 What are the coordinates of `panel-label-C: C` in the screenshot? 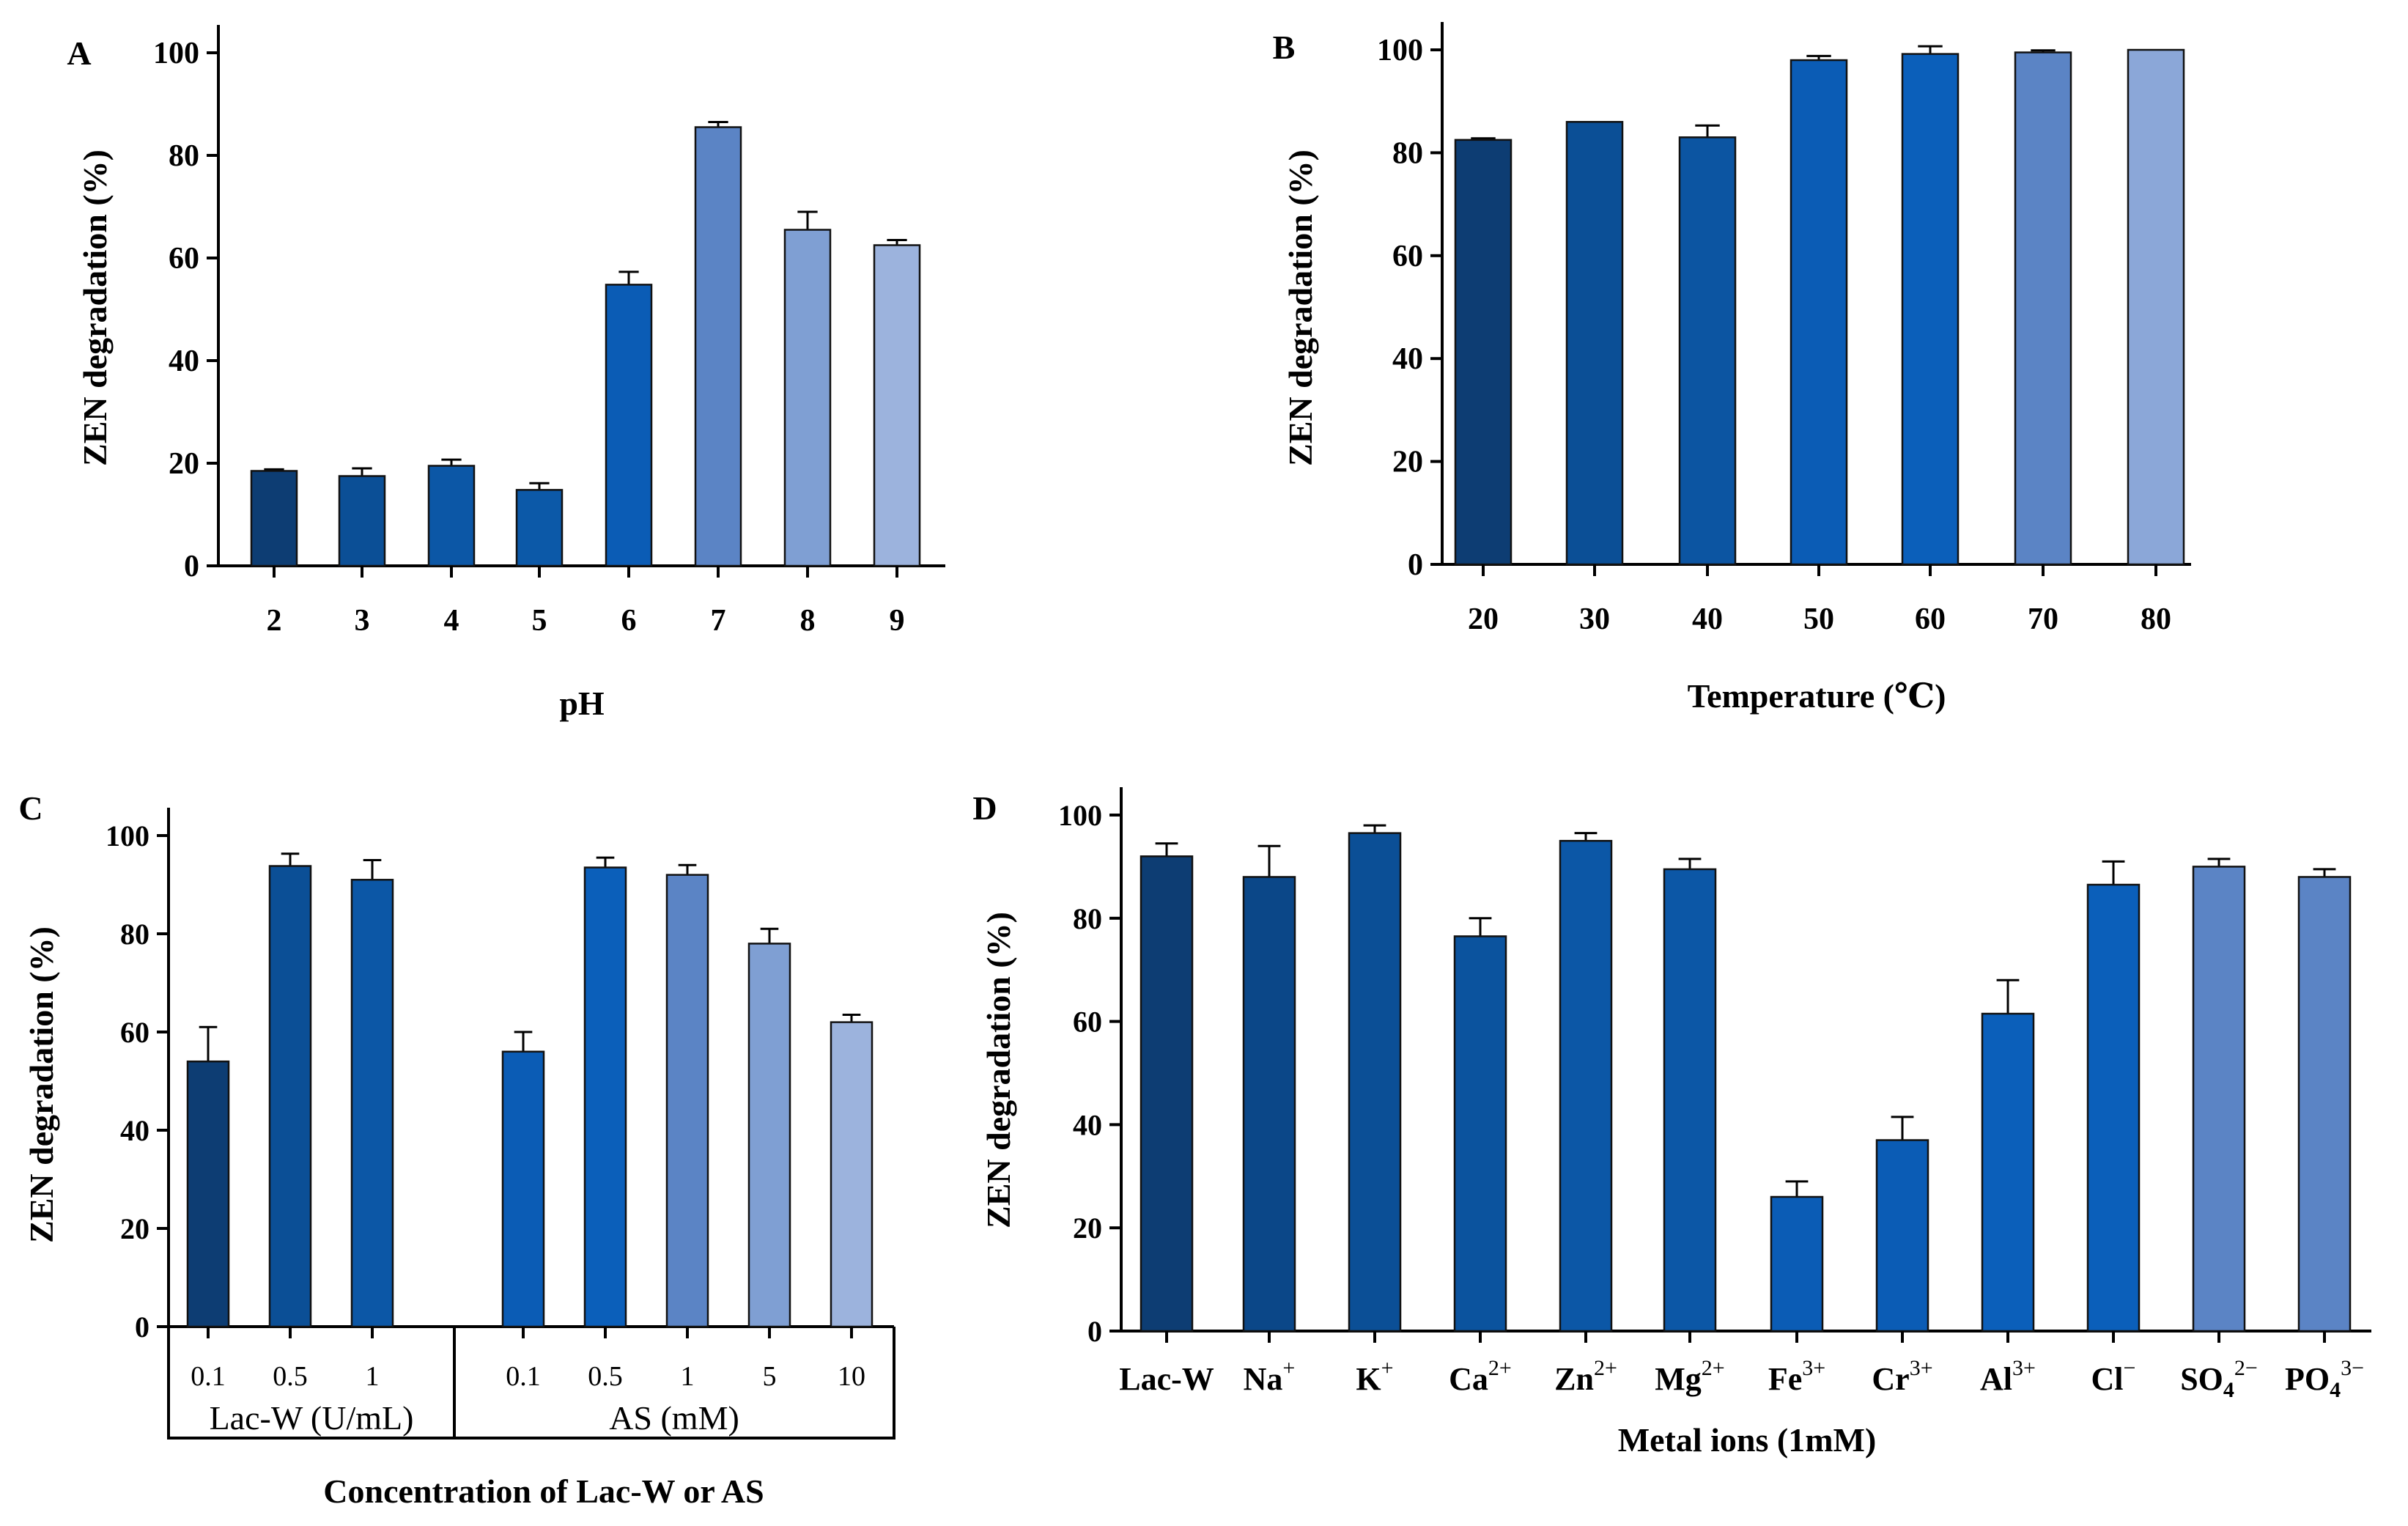 It's located at (30, 808).